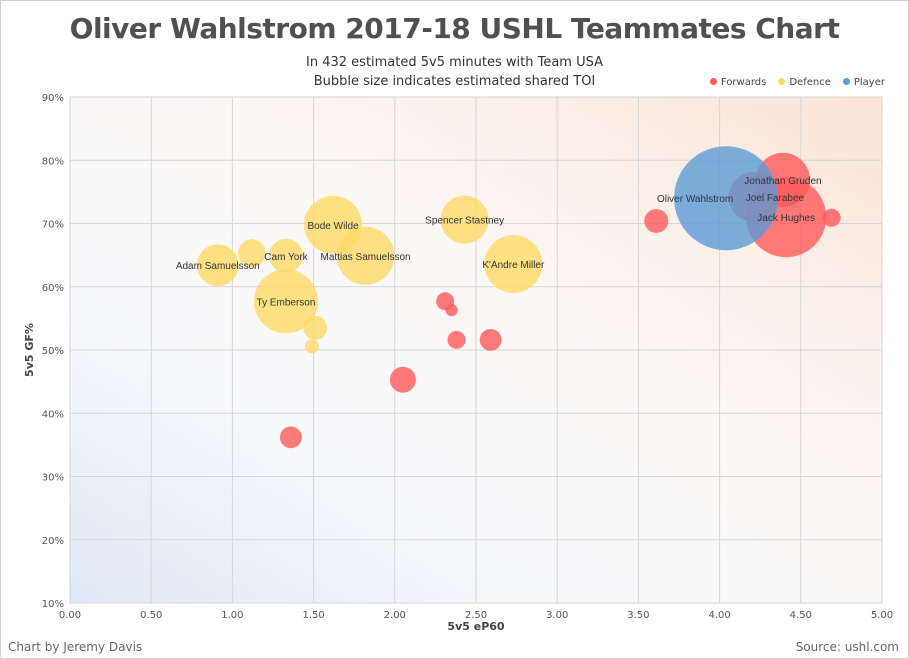  I want to click on chart-source: Source: ushl.com, so click(847, 647).